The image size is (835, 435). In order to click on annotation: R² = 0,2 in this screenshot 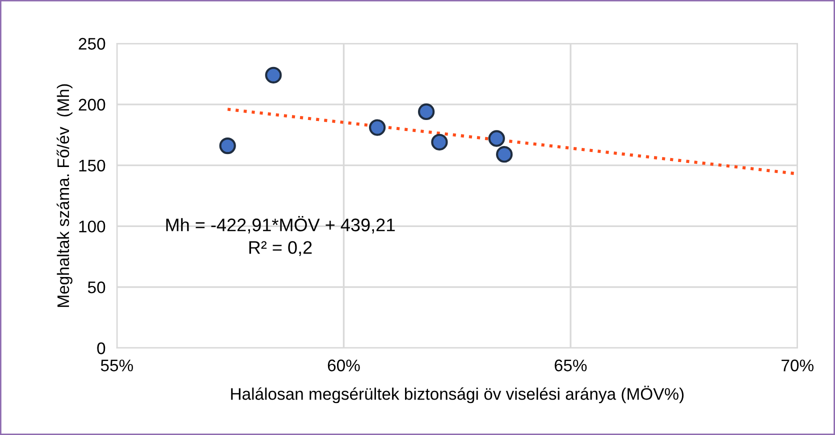, I will do `click(280, 248)`.